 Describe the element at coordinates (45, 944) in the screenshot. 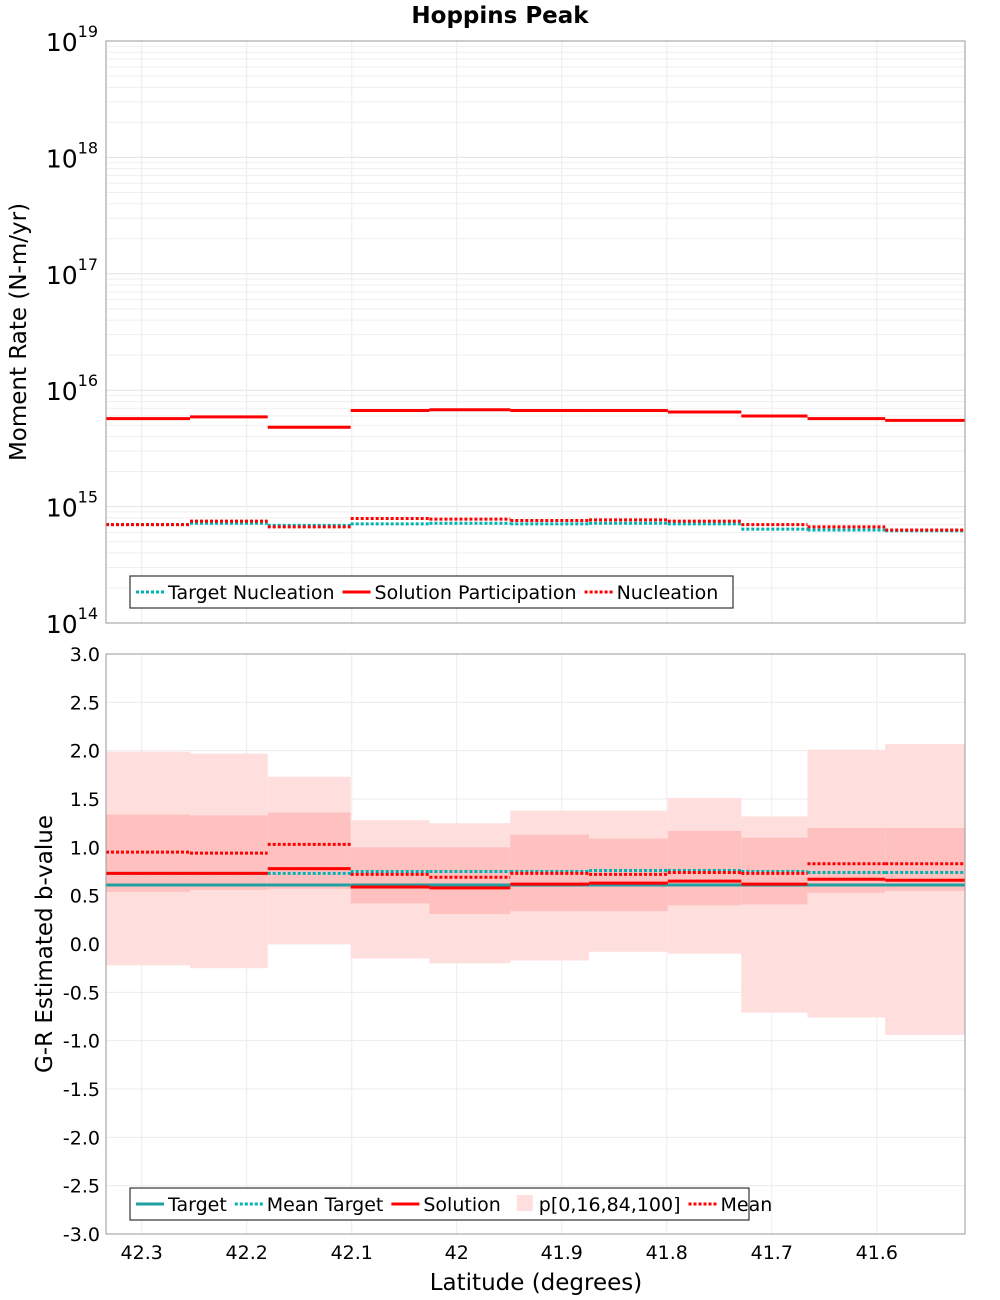

I see `b-value-y-axis-label: G-R Estimated b-value` at that location.